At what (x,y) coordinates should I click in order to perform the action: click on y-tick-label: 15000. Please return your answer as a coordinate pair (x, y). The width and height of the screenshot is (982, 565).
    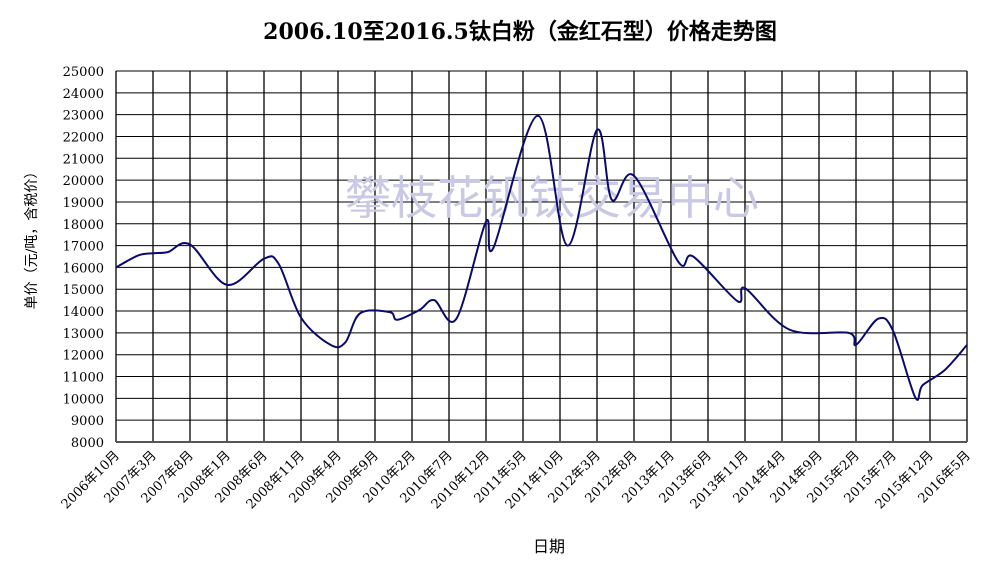
    Looking at the image, I should click on (83, 290).